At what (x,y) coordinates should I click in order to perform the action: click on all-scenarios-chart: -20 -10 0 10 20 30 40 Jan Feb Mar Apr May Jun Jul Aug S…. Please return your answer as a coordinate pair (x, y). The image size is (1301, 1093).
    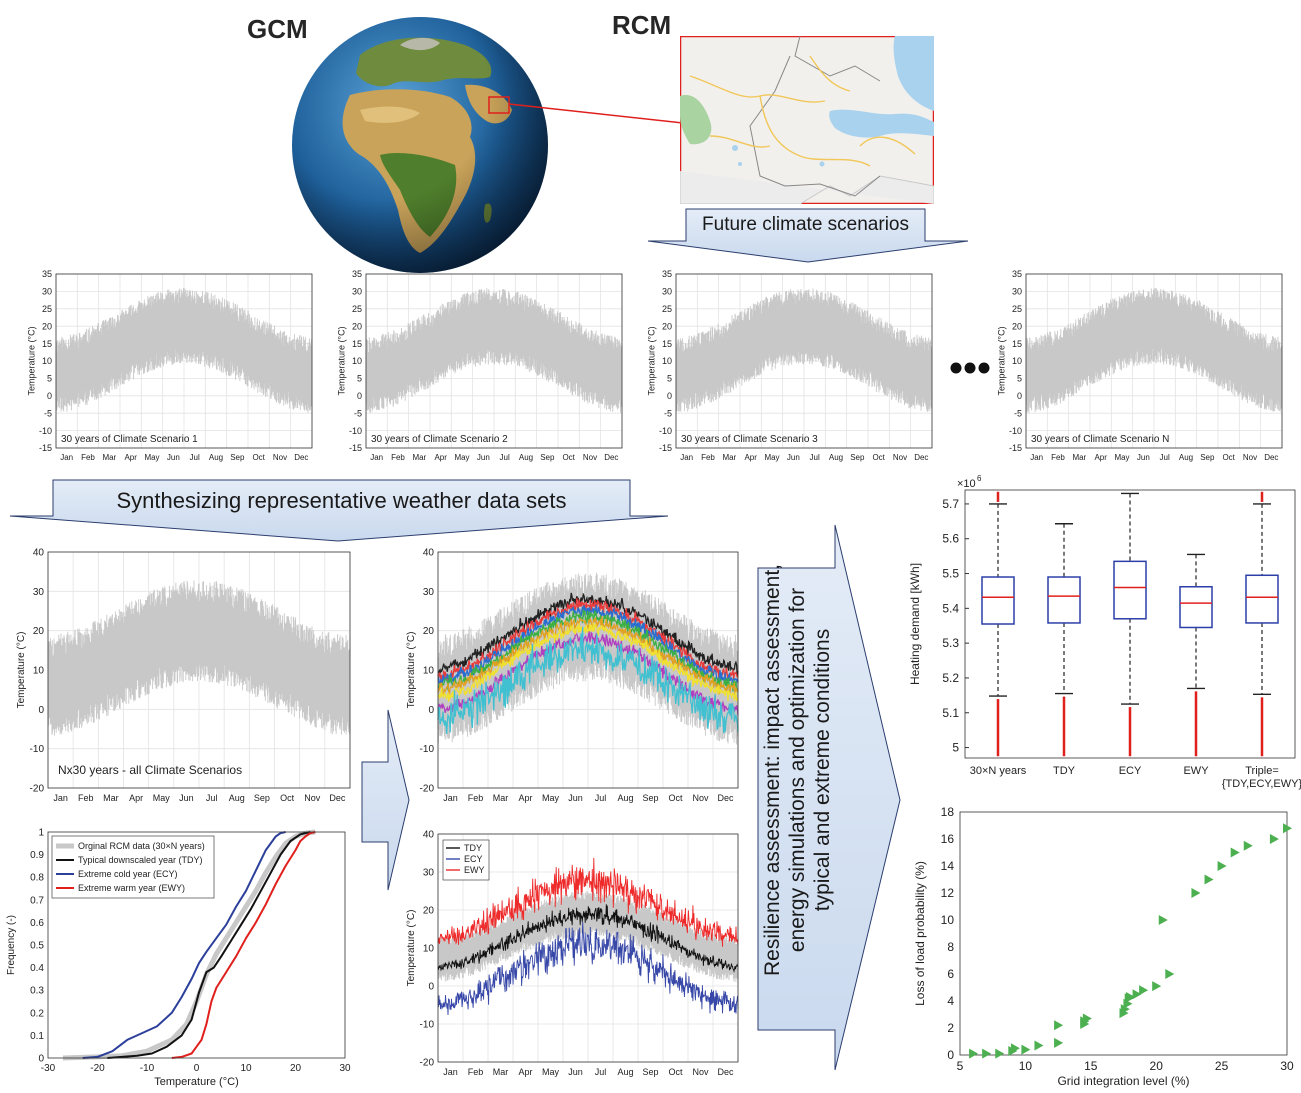
    Looking at the image, I should click on (183, 675).